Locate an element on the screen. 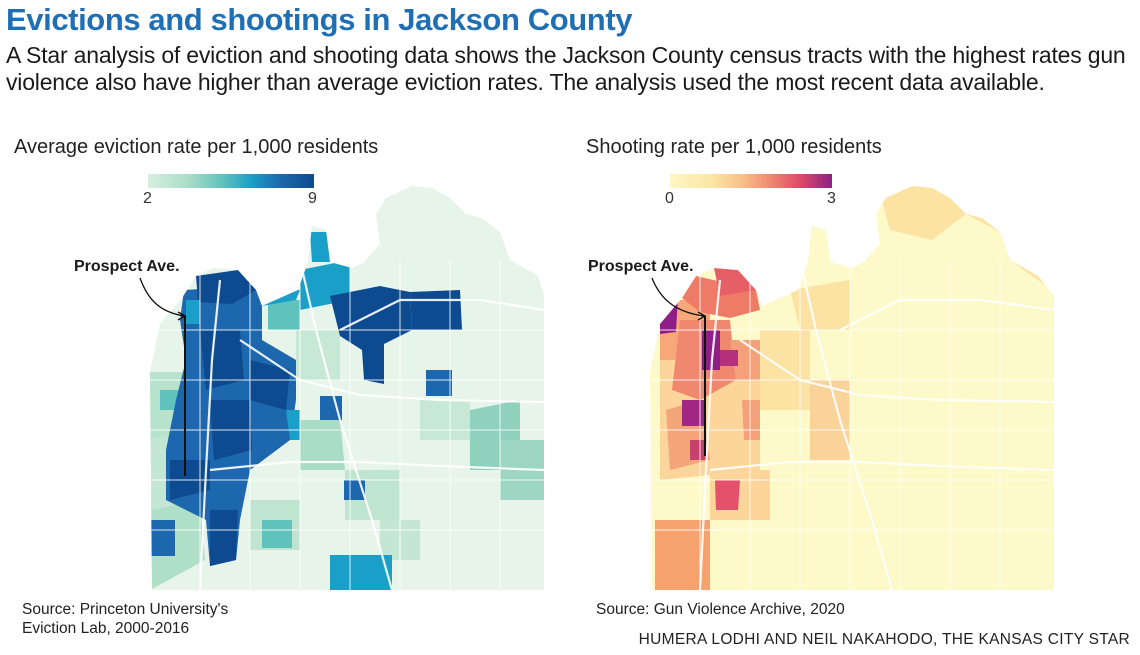 The width and height of the screenshot is (1140, 655). eviction-legend-max: 9 is located at coordinates (312, 198).